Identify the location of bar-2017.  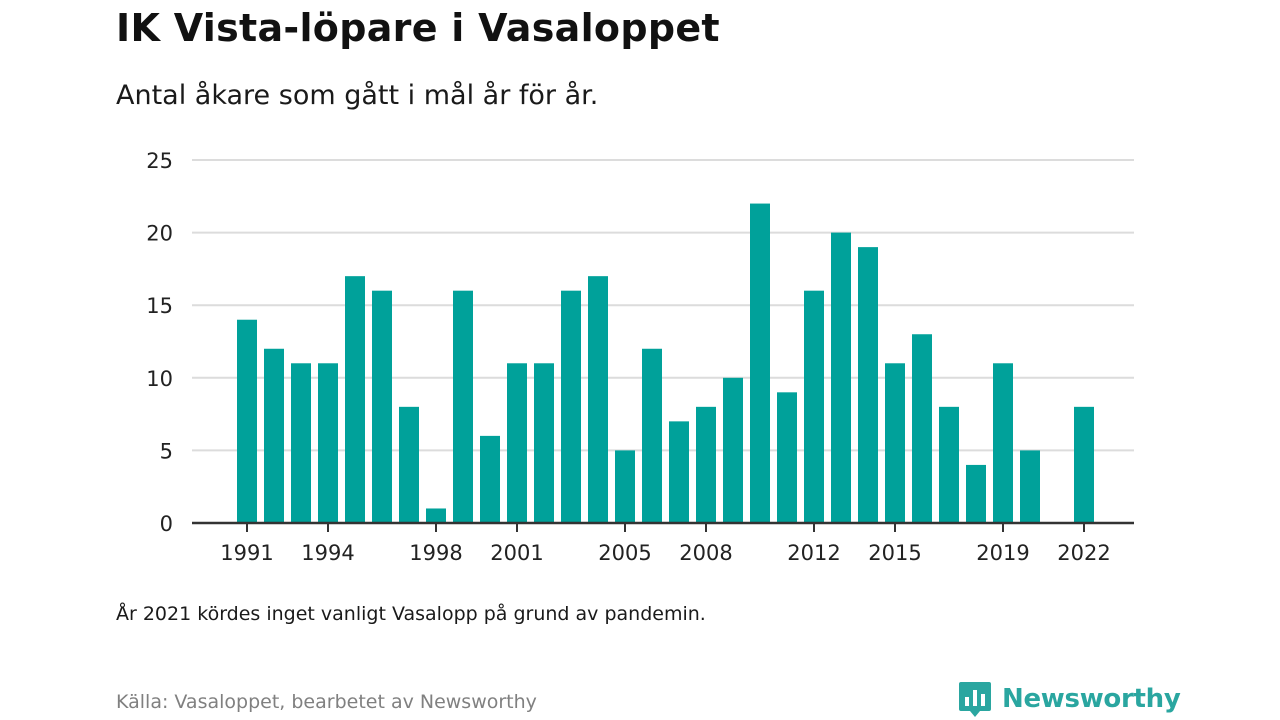
(949, 464).